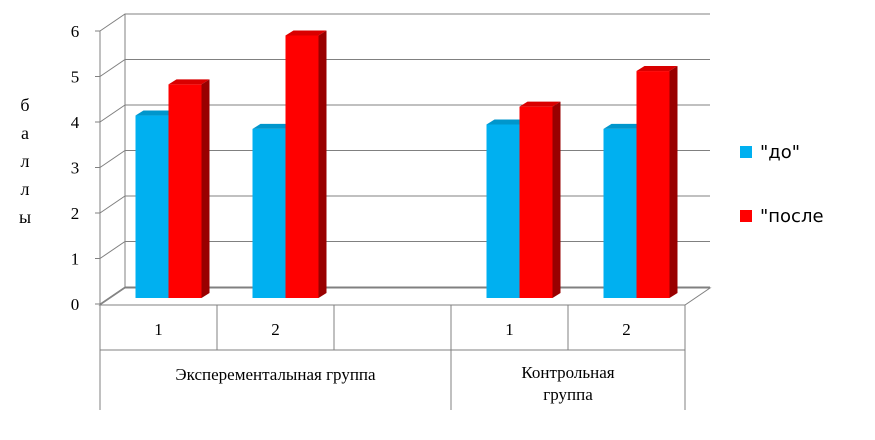  Describe the element at coordinates (75, 31) in the screenshot. I see `y-tick-label: 6` at that location.